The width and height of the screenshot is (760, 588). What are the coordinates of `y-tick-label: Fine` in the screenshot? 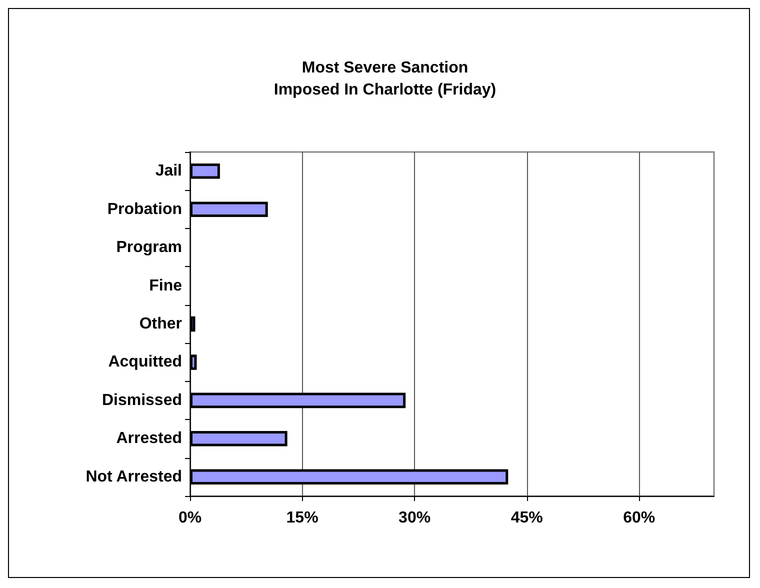 It's located at (165, 285).